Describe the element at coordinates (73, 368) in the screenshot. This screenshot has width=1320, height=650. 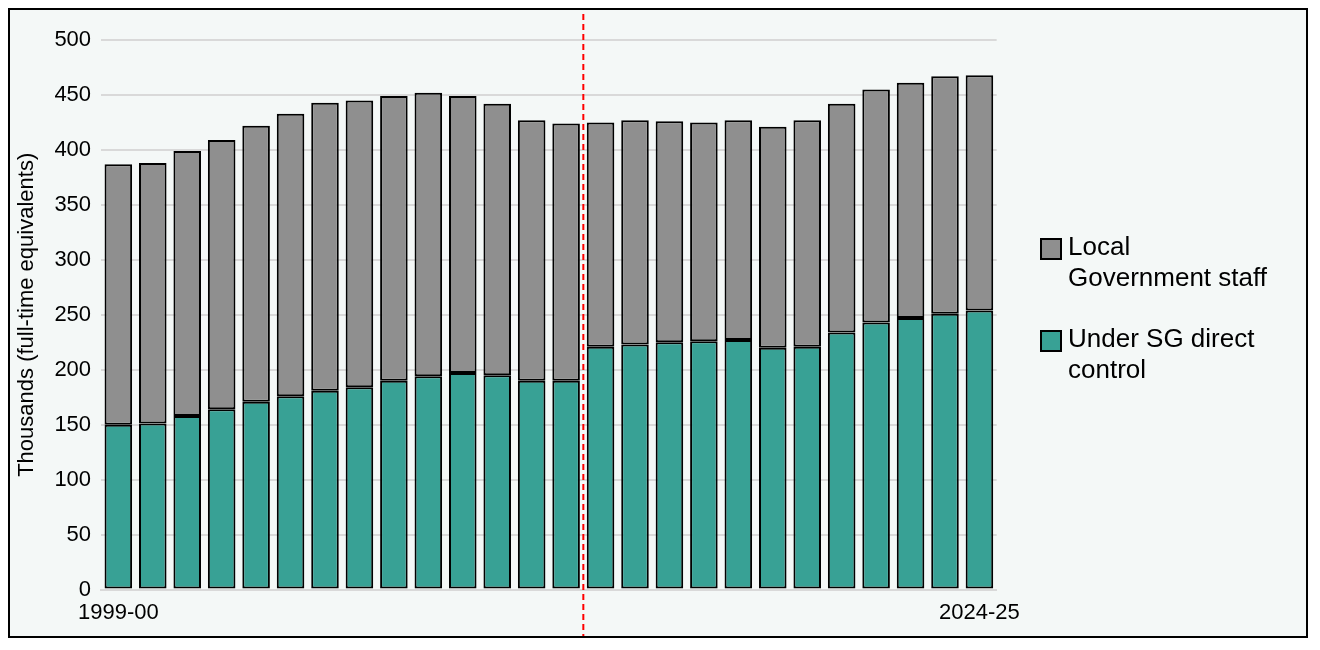
I see `y-tick-label: 200` at that location.